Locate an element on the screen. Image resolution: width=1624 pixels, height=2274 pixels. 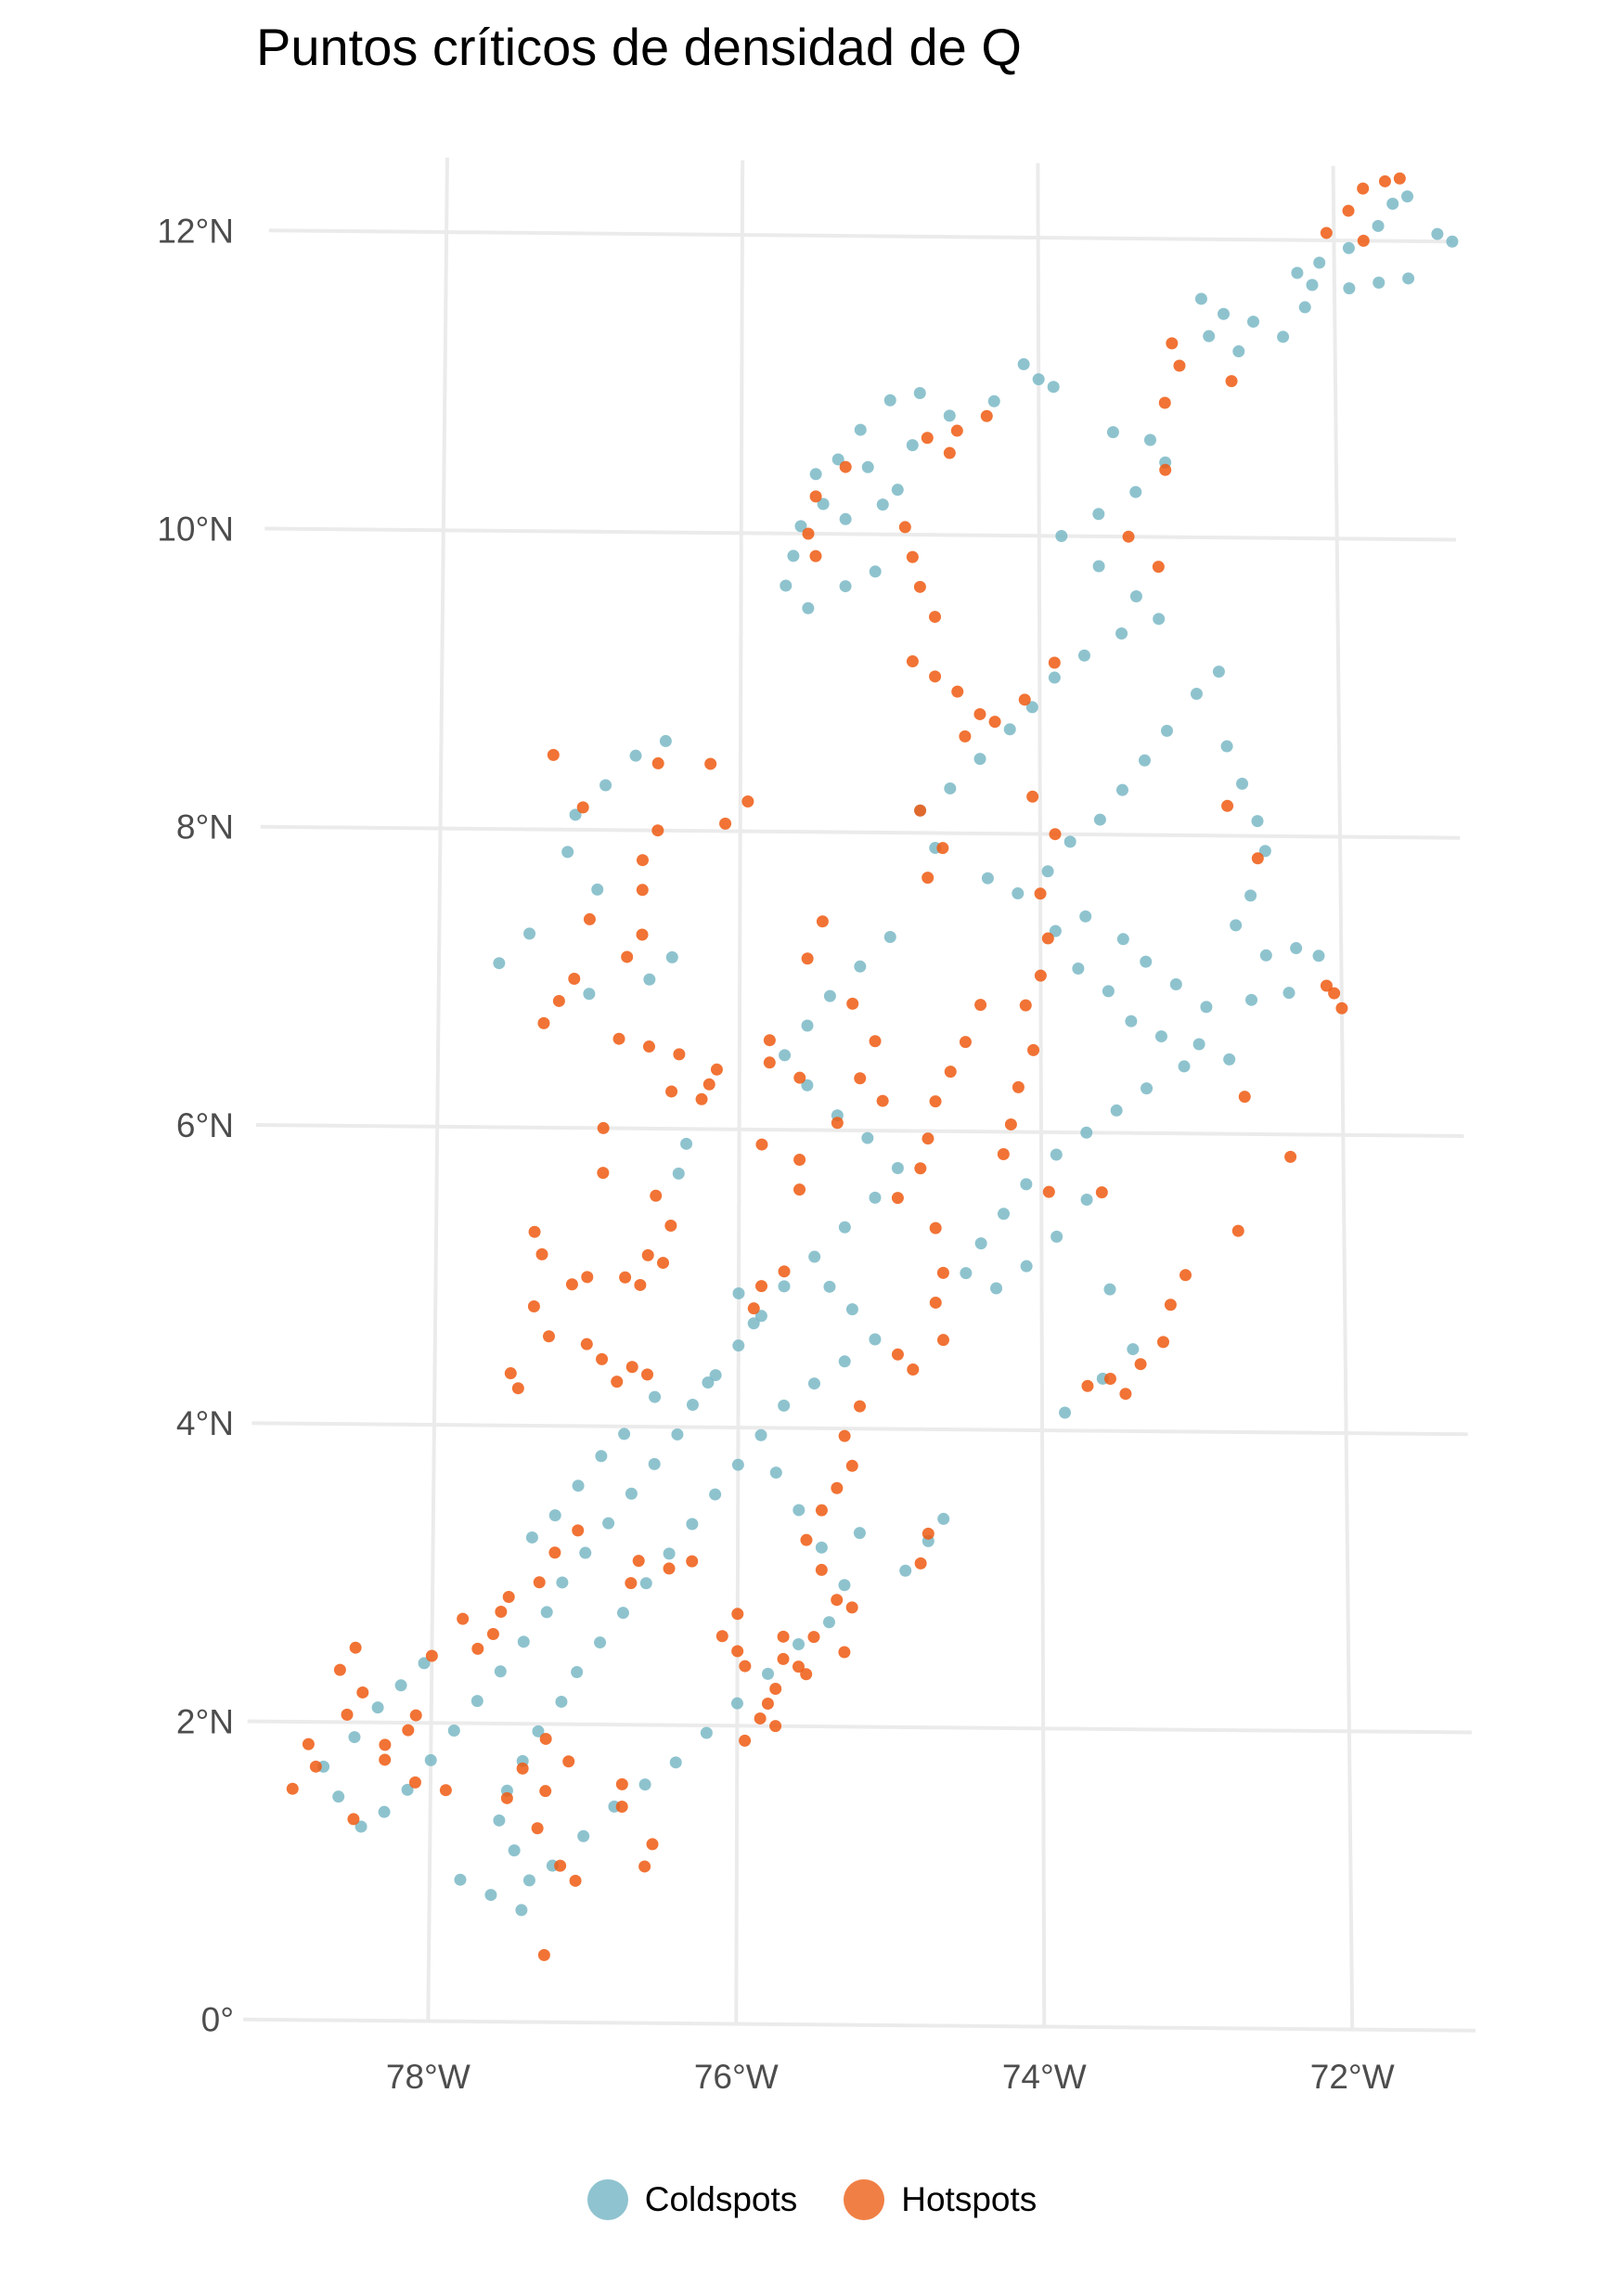
latitude-tick-label: 8°N is located at coordinates (205, 827).